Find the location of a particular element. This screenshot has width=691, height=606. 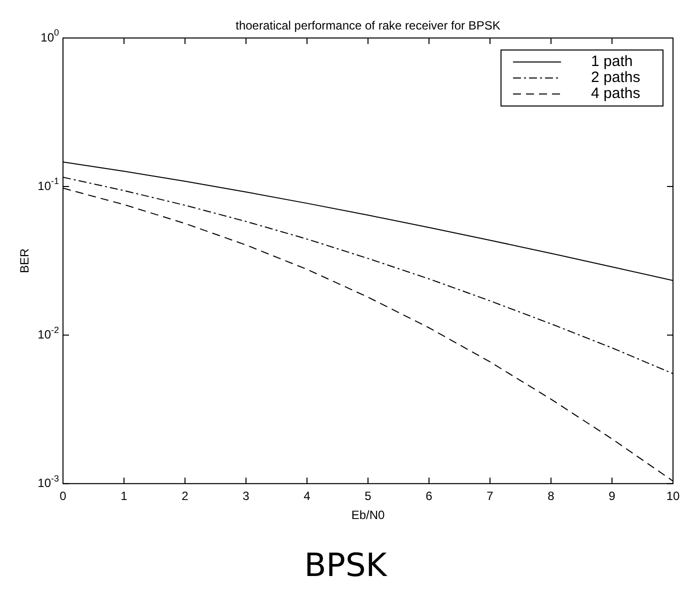

legend-label: 4 paths is located at coordinates (615, 93).